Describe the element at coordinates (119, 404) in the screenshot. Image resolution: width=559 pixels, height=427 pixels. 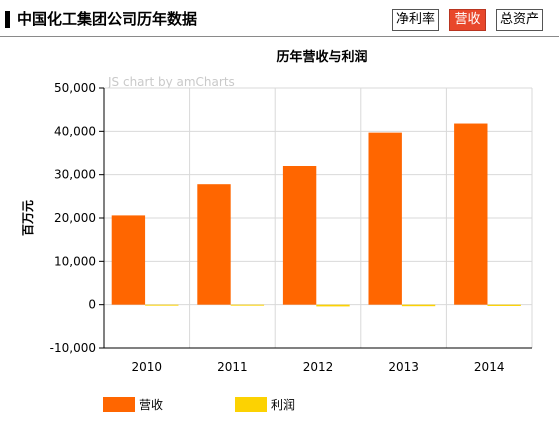
I see `legend-swatch-revenue` at that location.